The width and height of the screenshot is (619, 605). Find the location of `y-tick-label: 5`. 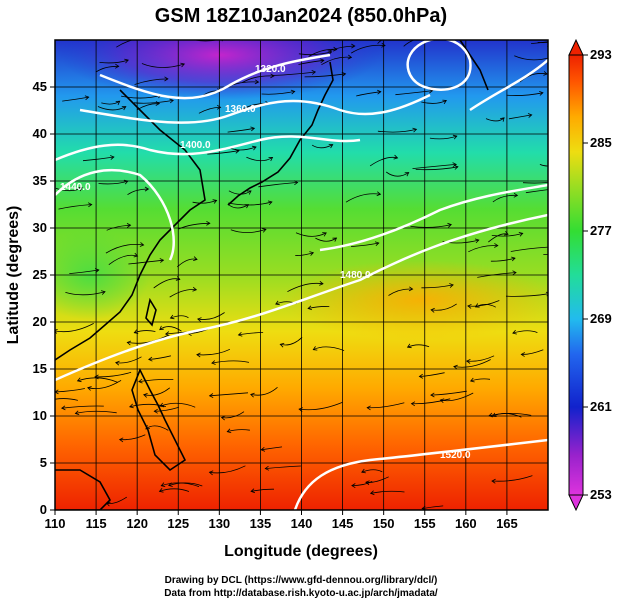

y-tick-label: 5 is located at coordinates (43, 462).